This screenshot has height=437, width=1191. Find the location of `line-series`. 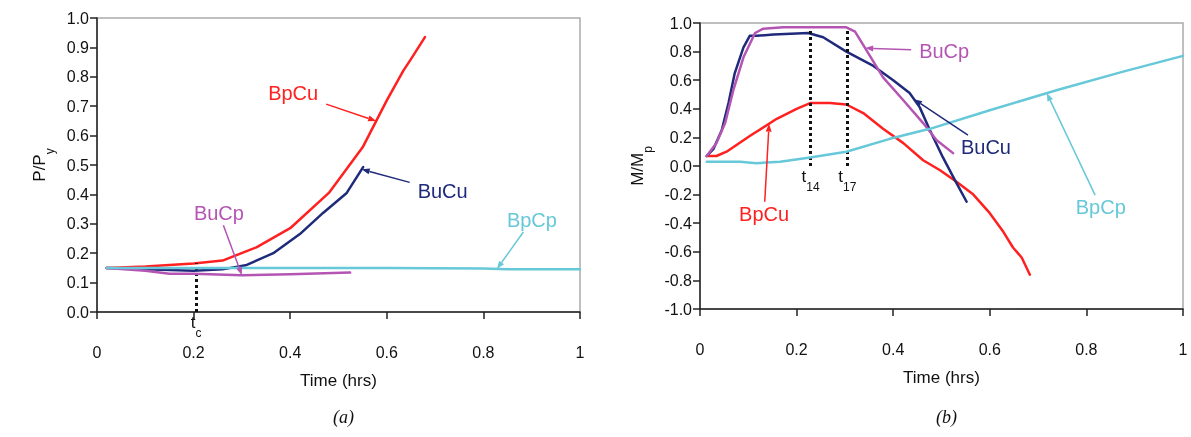

line-series is located at coordinates (868, 188).